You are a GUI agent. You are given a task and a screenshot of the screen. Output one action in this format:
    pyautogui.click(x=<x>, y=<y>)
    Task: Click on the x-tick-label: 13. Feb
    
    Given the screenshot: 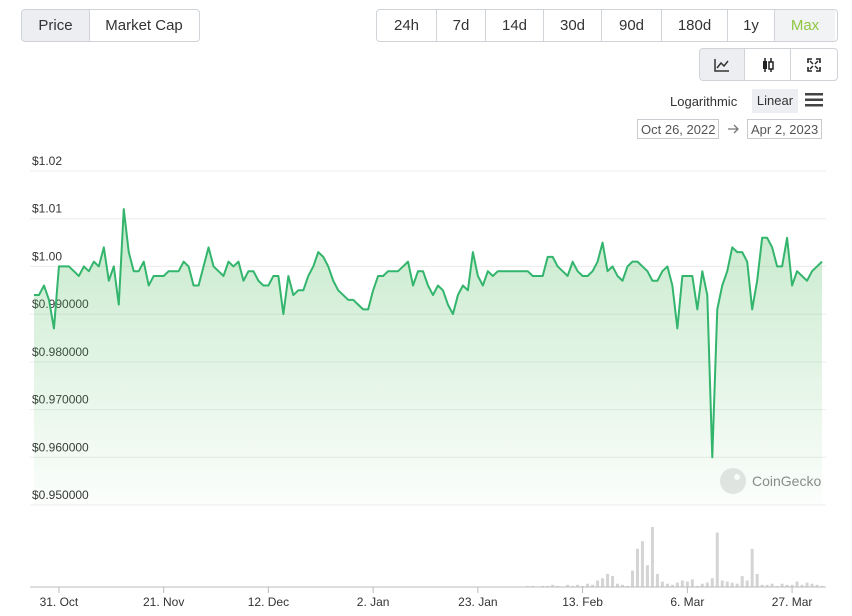 What is the action you would take?
    pyautogui.click(x=582, y=602)
    